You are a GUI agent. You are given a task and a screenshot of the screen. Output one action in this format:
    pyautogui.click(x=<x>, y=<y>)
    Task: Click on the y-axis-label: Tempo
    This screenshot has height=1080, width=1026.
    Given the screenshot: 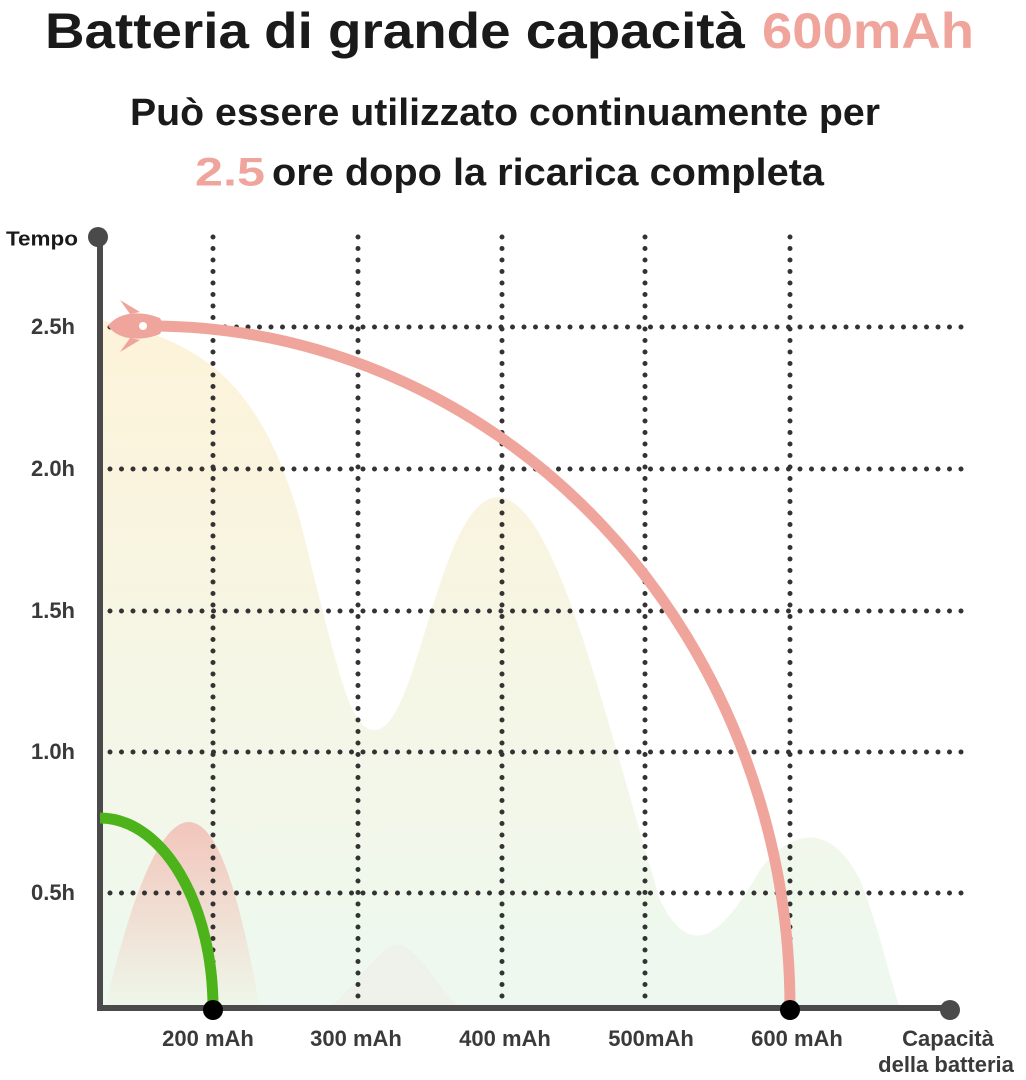 What is the action you would take?
    pyautogui.click(x=42, y=239)
    